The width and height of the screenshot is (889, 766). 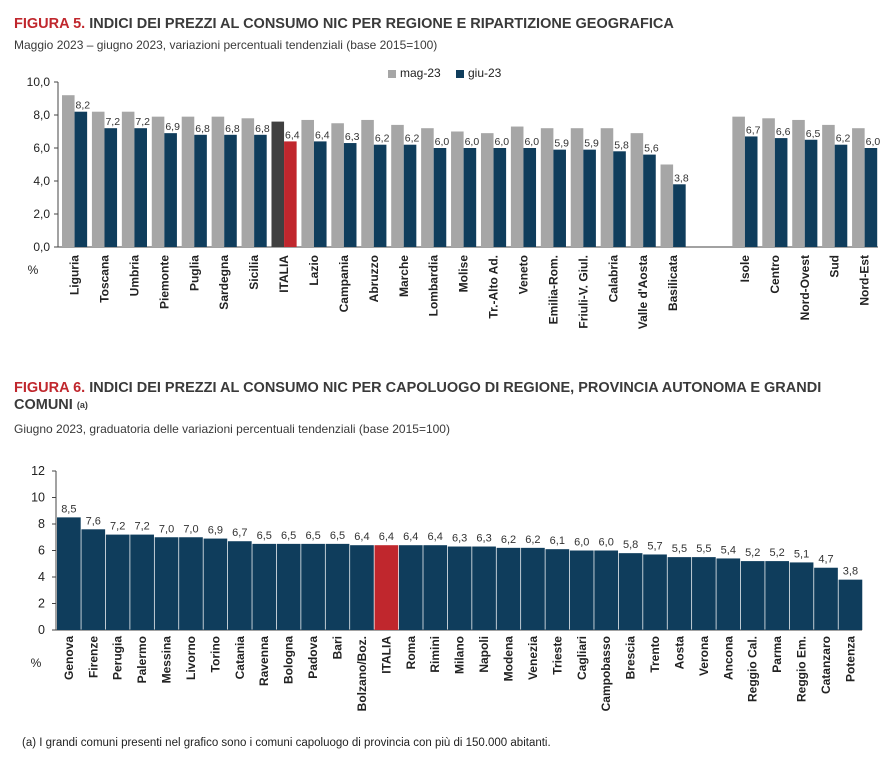 I want to click on bar-june-Veneto, so click(x=530, y=197).